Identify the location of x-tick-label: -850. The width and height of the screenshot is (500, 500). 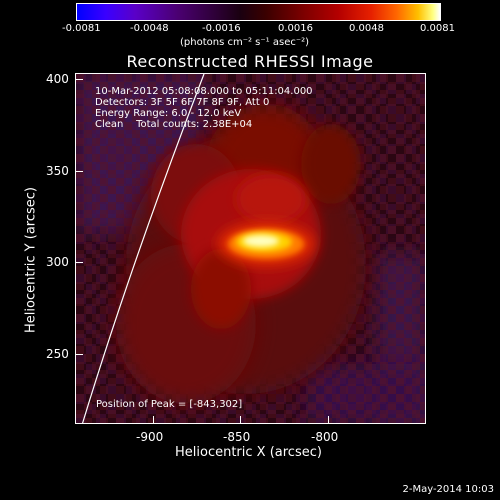
(237, 437).